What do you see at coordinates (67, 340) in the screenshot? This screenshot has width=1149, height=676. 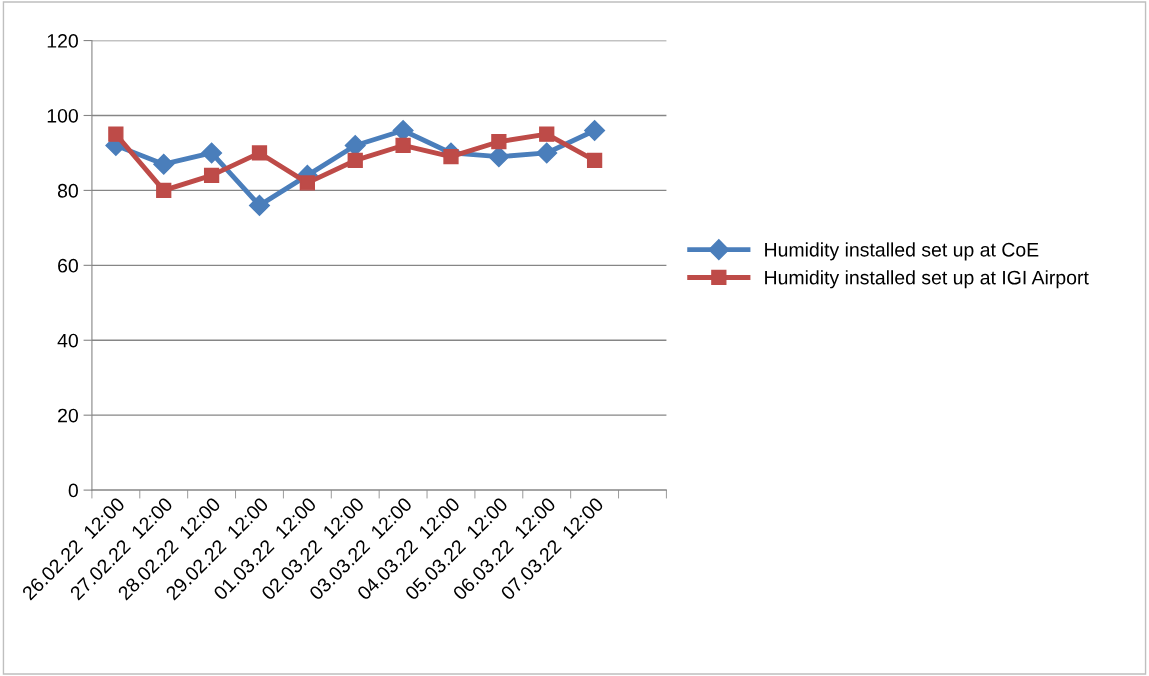 I see `y-tick-label: 40` at bounding box center [67, 340].